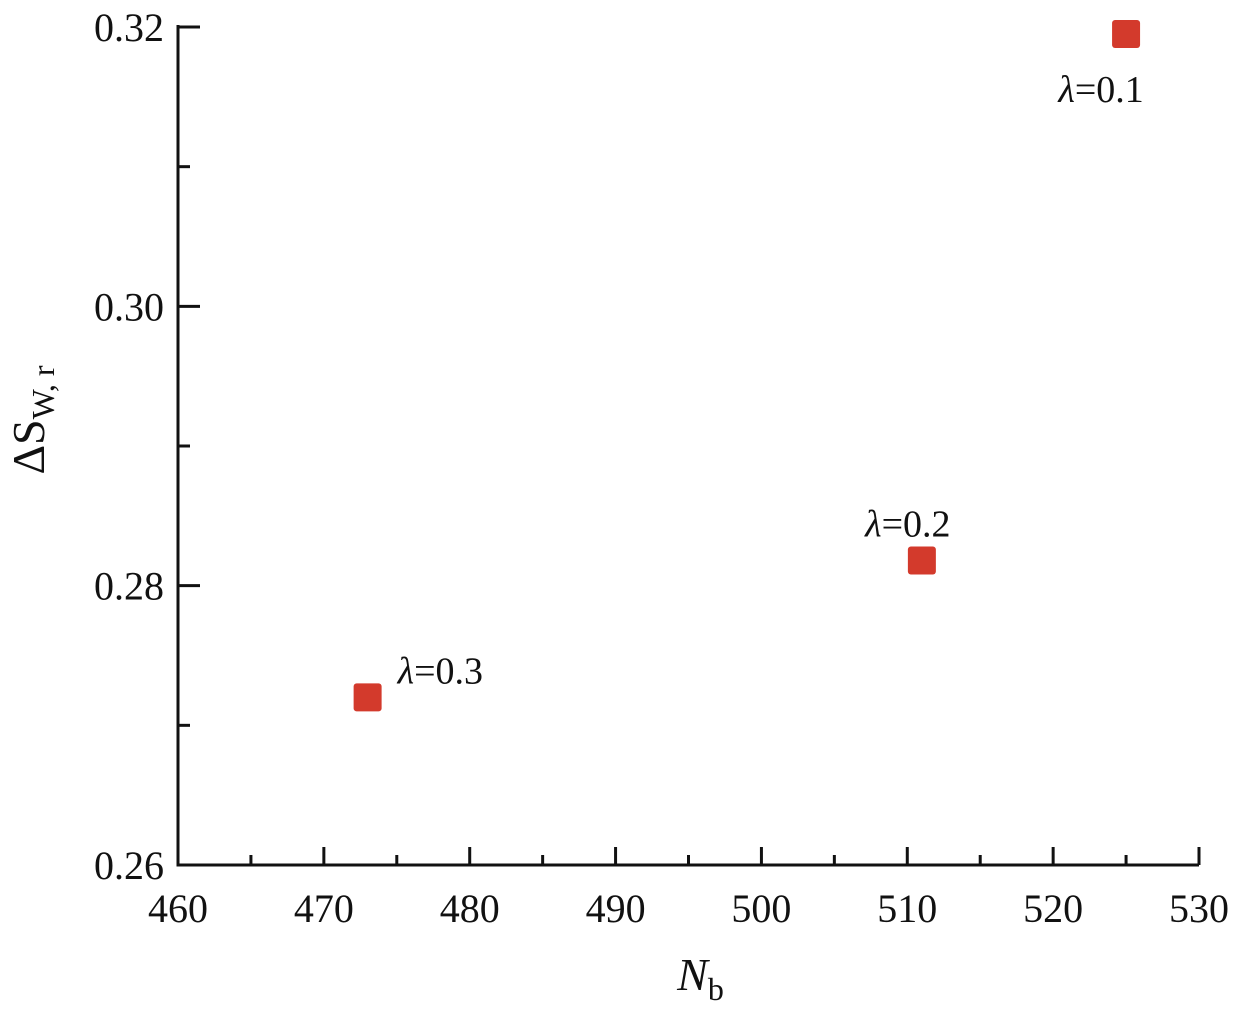 This screenshot has height=1016, width=1237. Describe the element at coordinates (440, 671) in the screenshot. I see `data-point-label: λ=0.3` at that location.